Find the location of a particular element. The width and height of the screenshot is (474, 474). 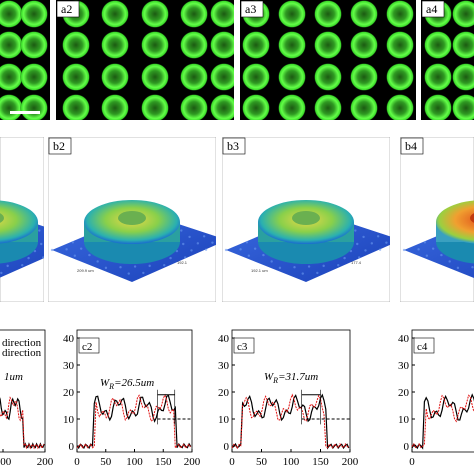

annotation: 1um is located at coordinates (13, 377).